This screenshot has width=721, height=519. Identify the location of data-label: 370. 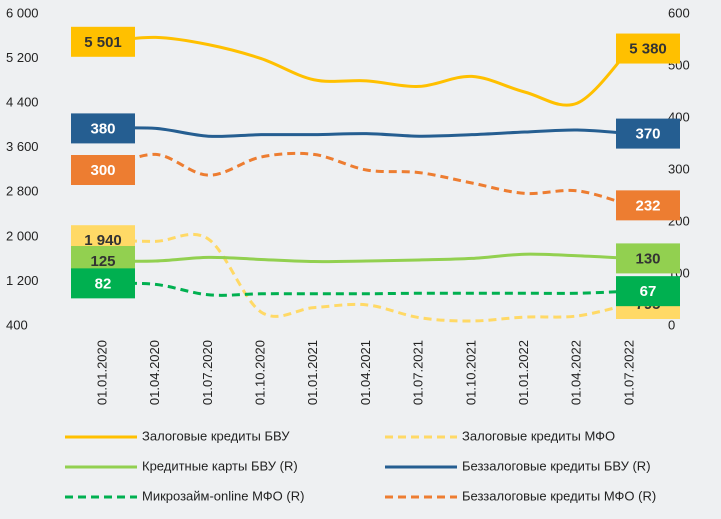
(647, 134).